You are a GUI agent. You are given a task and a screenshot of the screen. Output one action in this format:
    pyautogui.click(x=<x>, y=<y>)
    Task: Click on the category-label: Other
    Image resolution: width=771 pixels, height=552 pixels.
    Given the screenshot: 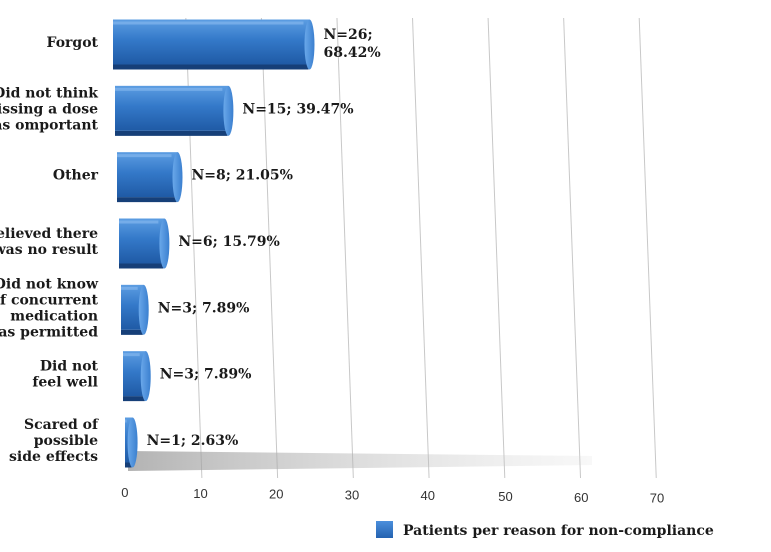 What is the action you would take?
    pyautogui.click(x=76, y=176)
    